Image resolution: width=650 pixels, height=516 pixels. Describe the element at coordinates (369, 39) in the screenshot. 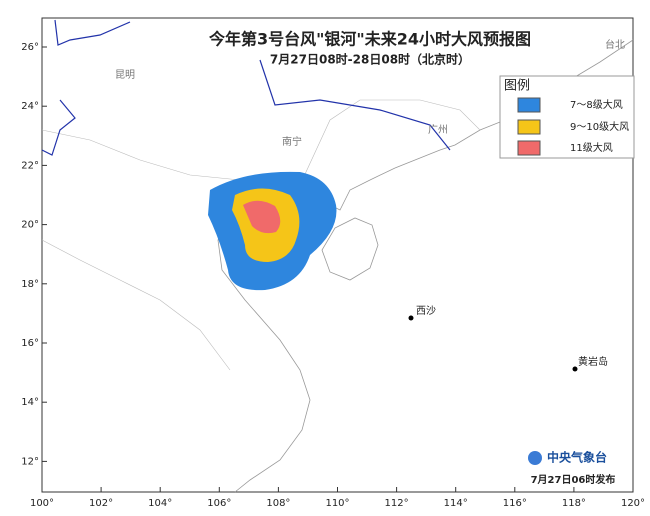

I see `title: 今年第3号台风"银河"未来24小时大风预报图` at that location.